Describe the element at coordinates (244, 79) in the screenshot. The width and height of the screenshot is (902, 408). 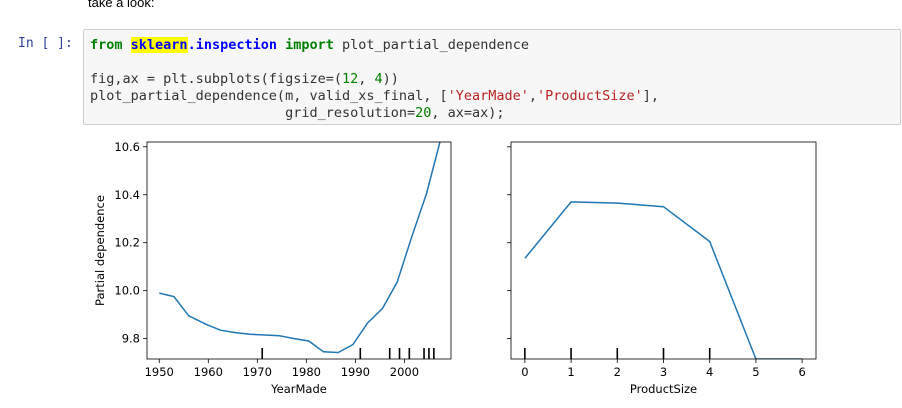
I see `code-line-2: fig,ax = plt.subplots(figsize=(12, 4))` at that location.